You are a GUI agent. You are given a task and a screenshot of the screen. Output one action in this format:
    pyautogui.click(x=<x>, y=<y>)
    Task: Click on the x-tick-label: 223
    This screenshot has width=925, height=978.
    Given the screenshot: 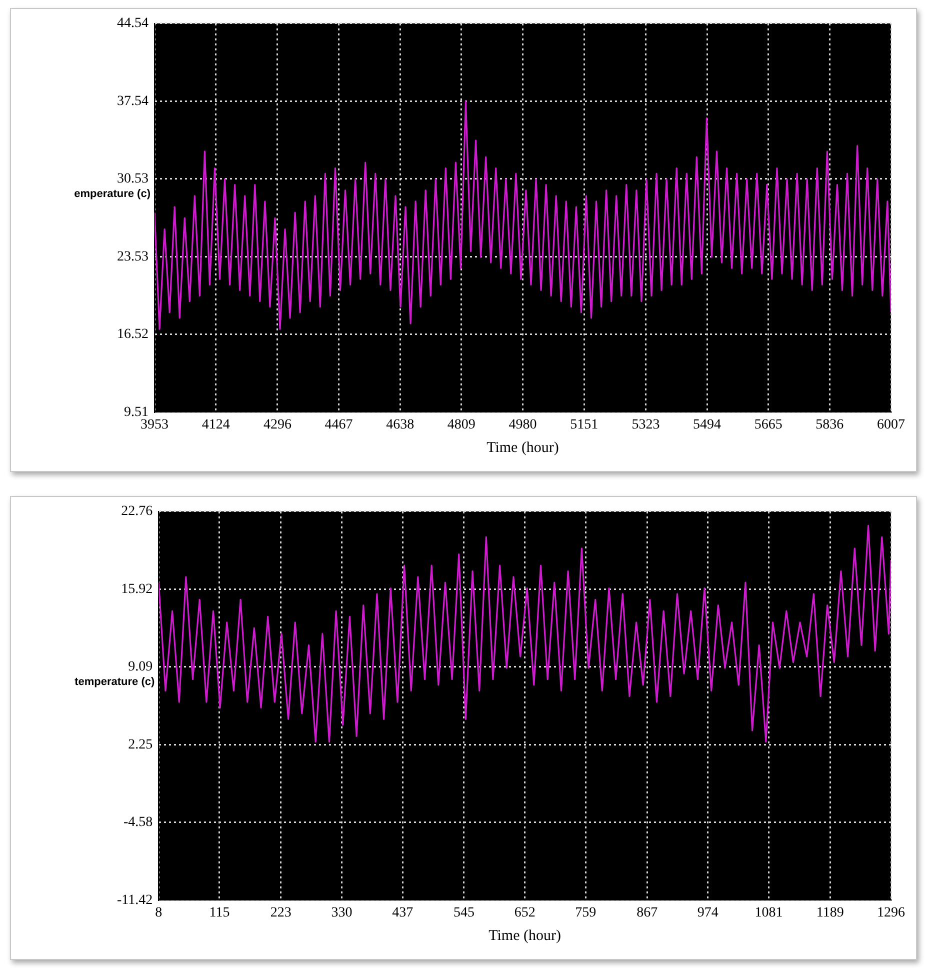 What is the action you would take?
    pyautogui.click(x=281, y=912)
    